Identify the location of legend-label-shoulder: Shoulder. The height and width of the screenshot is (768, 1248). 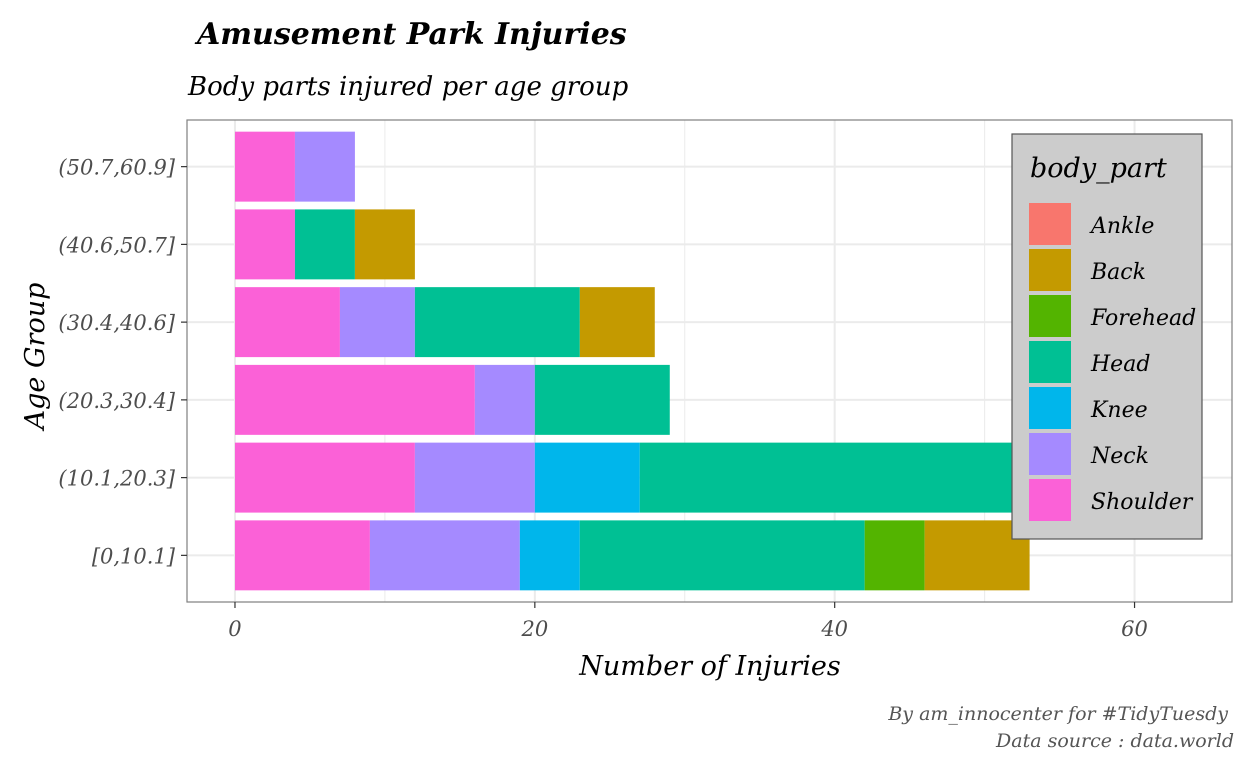
(1142, 502).